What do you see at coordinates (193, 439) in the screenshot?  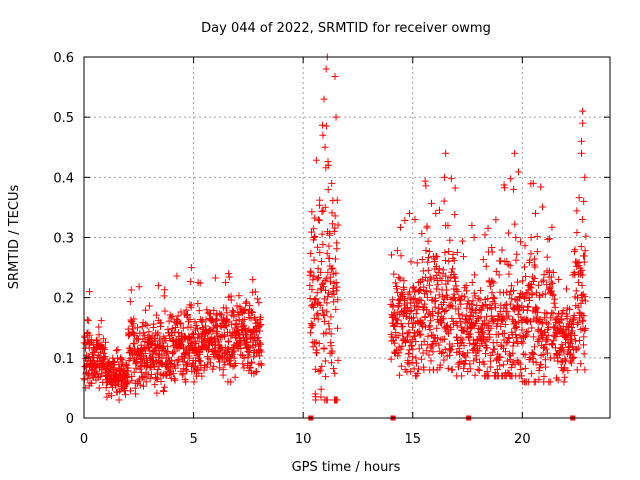 I see `x-tick-label: 5` at bounding box center [193, 439].